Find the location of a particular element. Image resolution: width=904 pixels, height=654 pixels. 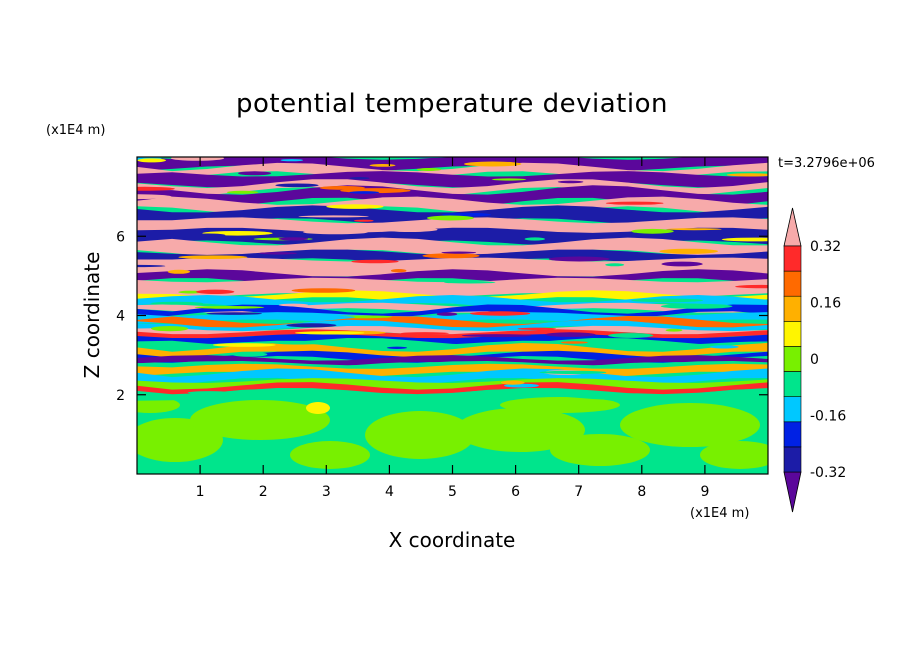

x-tick-label: 1 is located at coordinates (200, 492).